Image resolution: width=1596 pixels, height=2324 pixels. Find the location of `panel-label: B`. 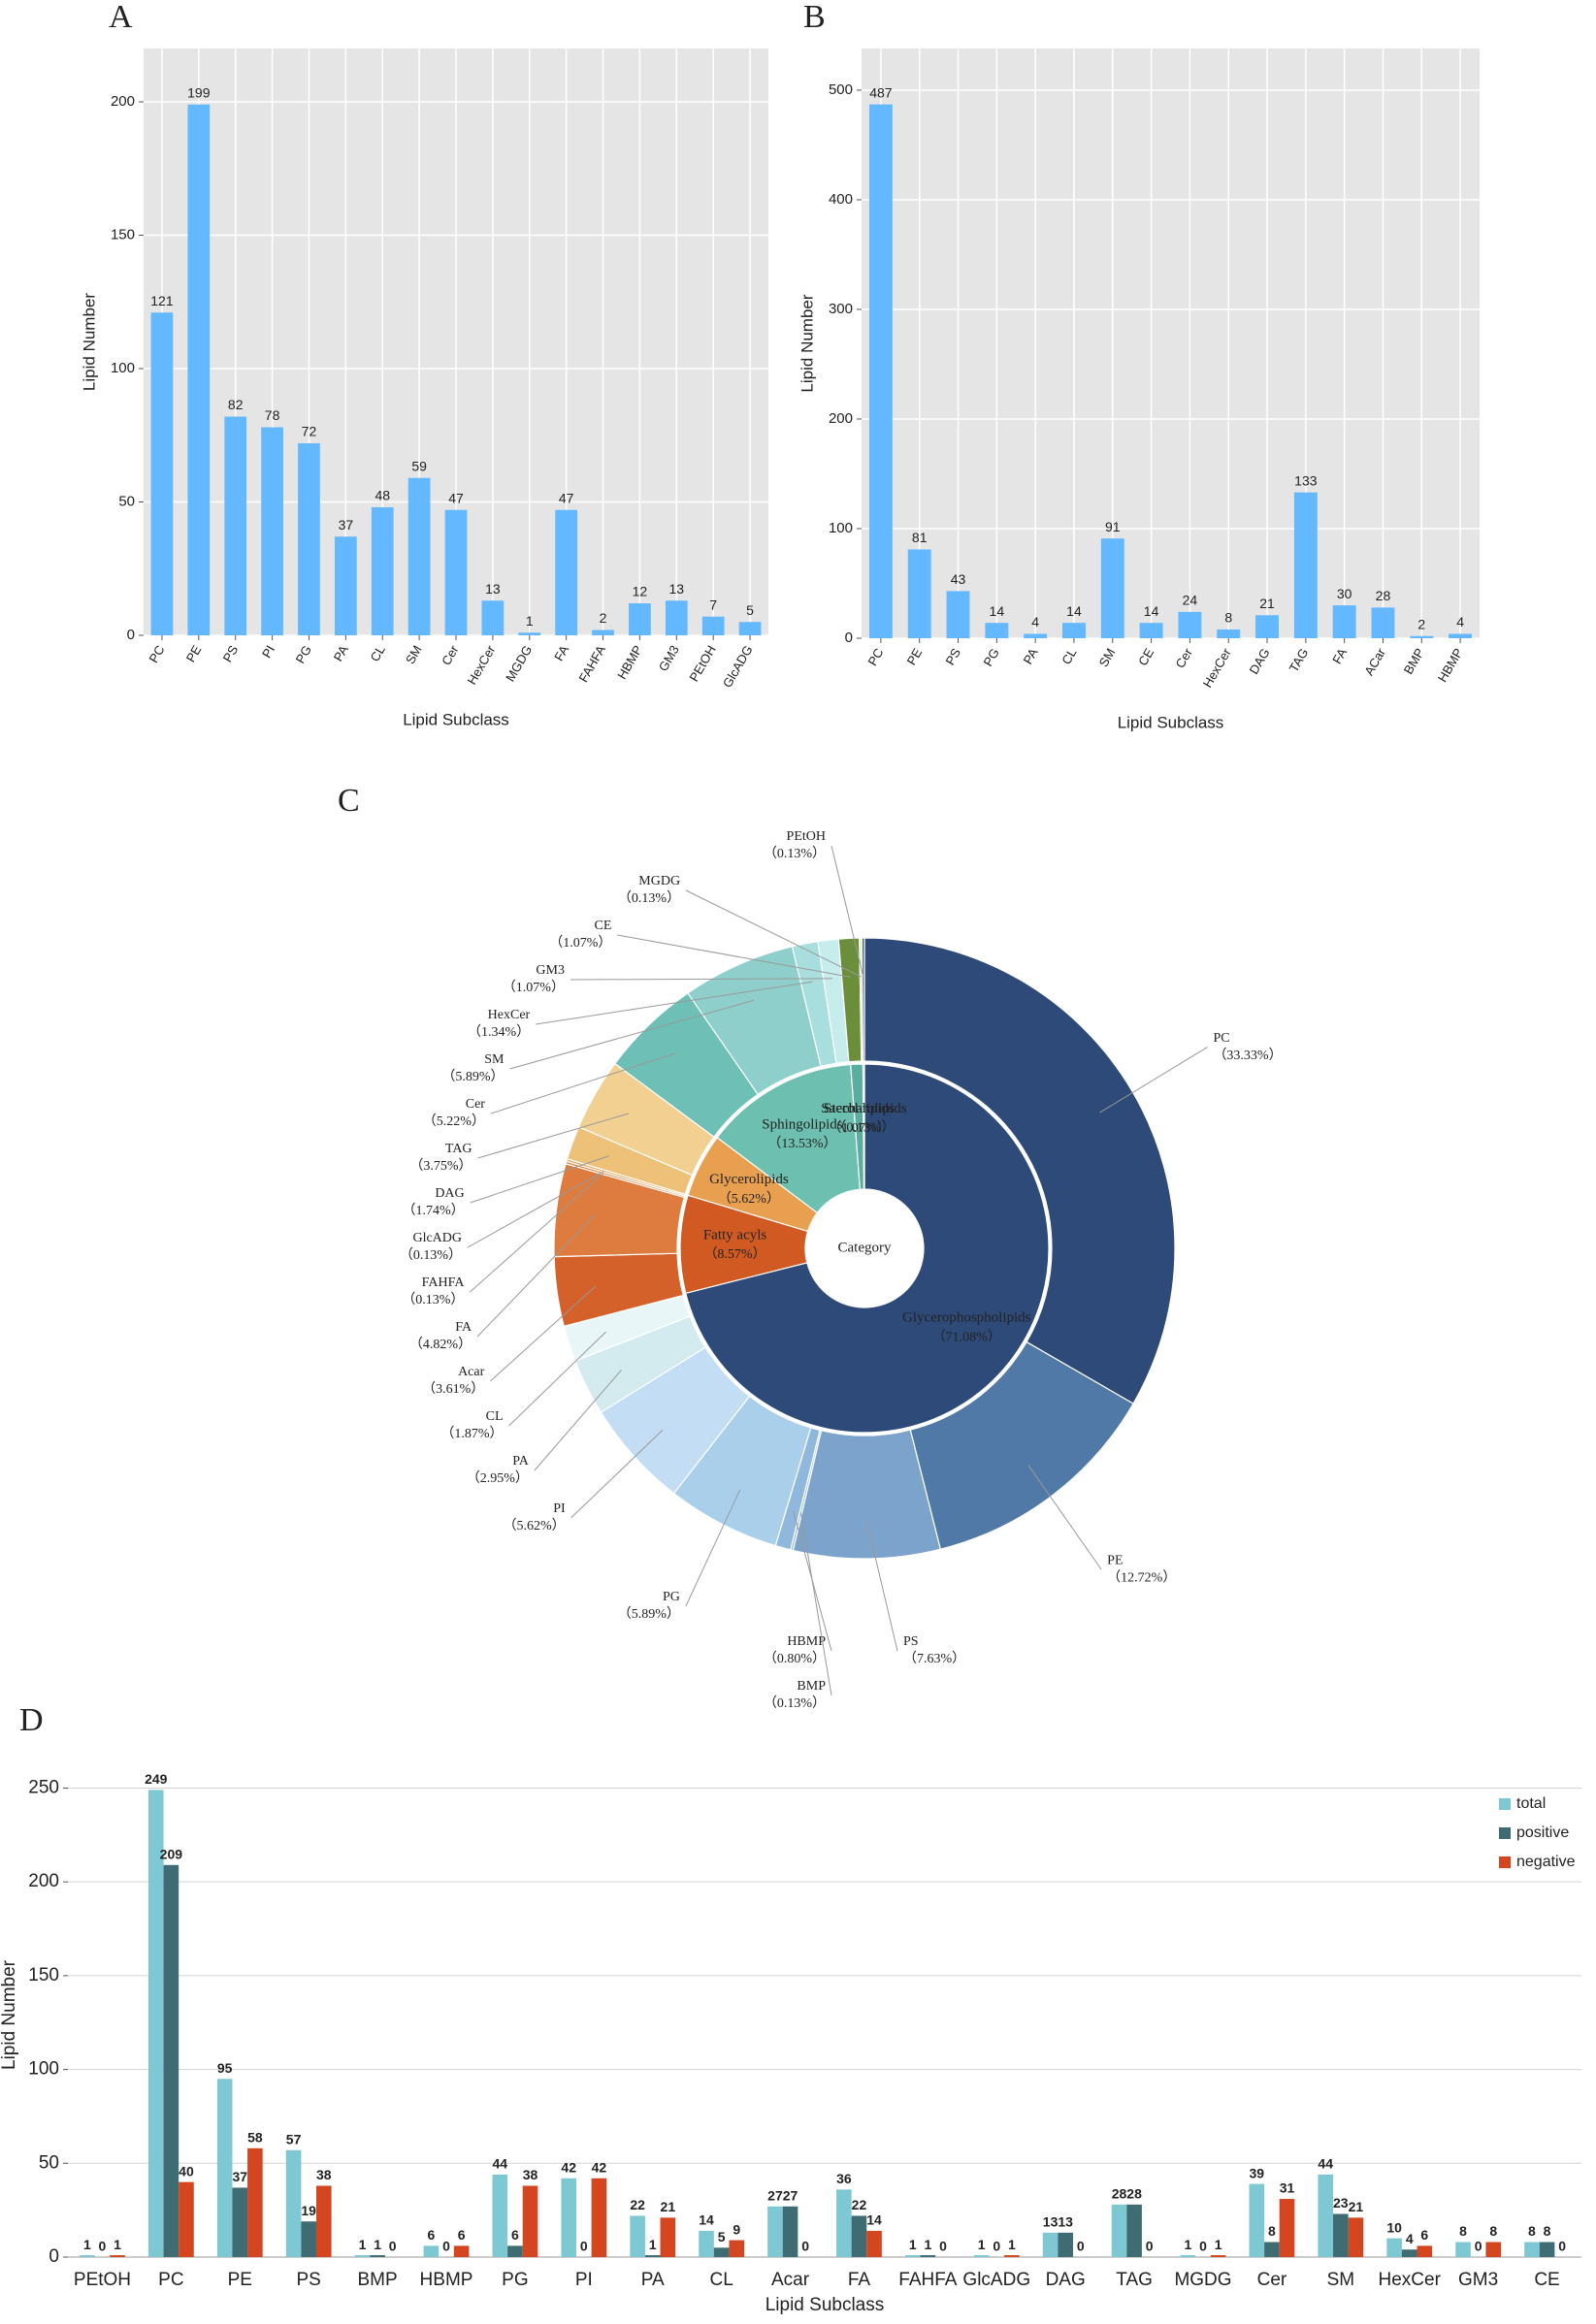

panel-label: B is located at coordinates (814, 17).